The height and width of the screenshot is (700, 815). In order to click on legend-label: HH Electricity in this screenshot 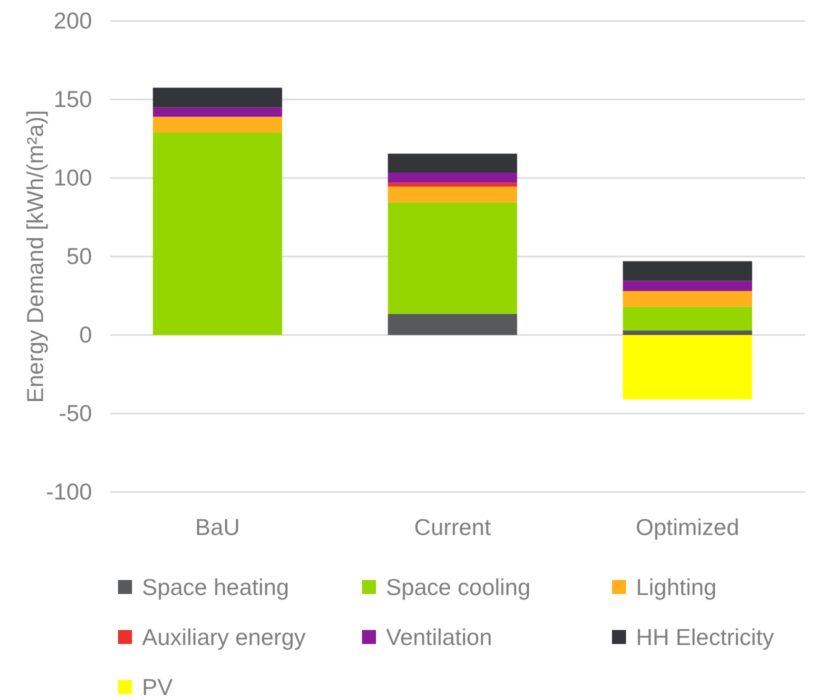, I will do `click(705, 637)`.